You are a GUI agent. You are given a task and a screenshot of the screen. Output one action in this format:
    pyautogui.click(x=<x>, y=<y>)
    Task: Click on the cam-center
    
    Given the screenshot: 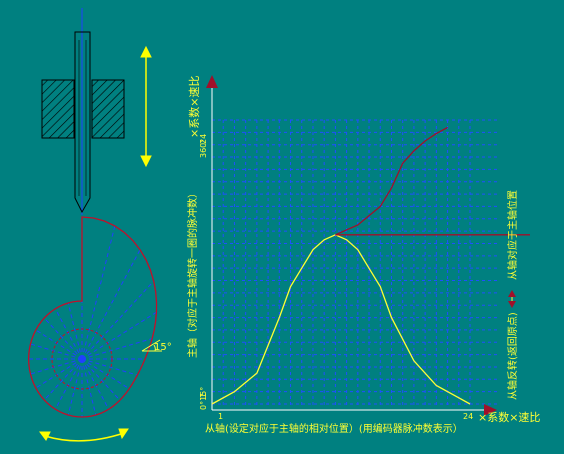 What is the action you would take?
    pyautogui.click(x=82, y=359)
    